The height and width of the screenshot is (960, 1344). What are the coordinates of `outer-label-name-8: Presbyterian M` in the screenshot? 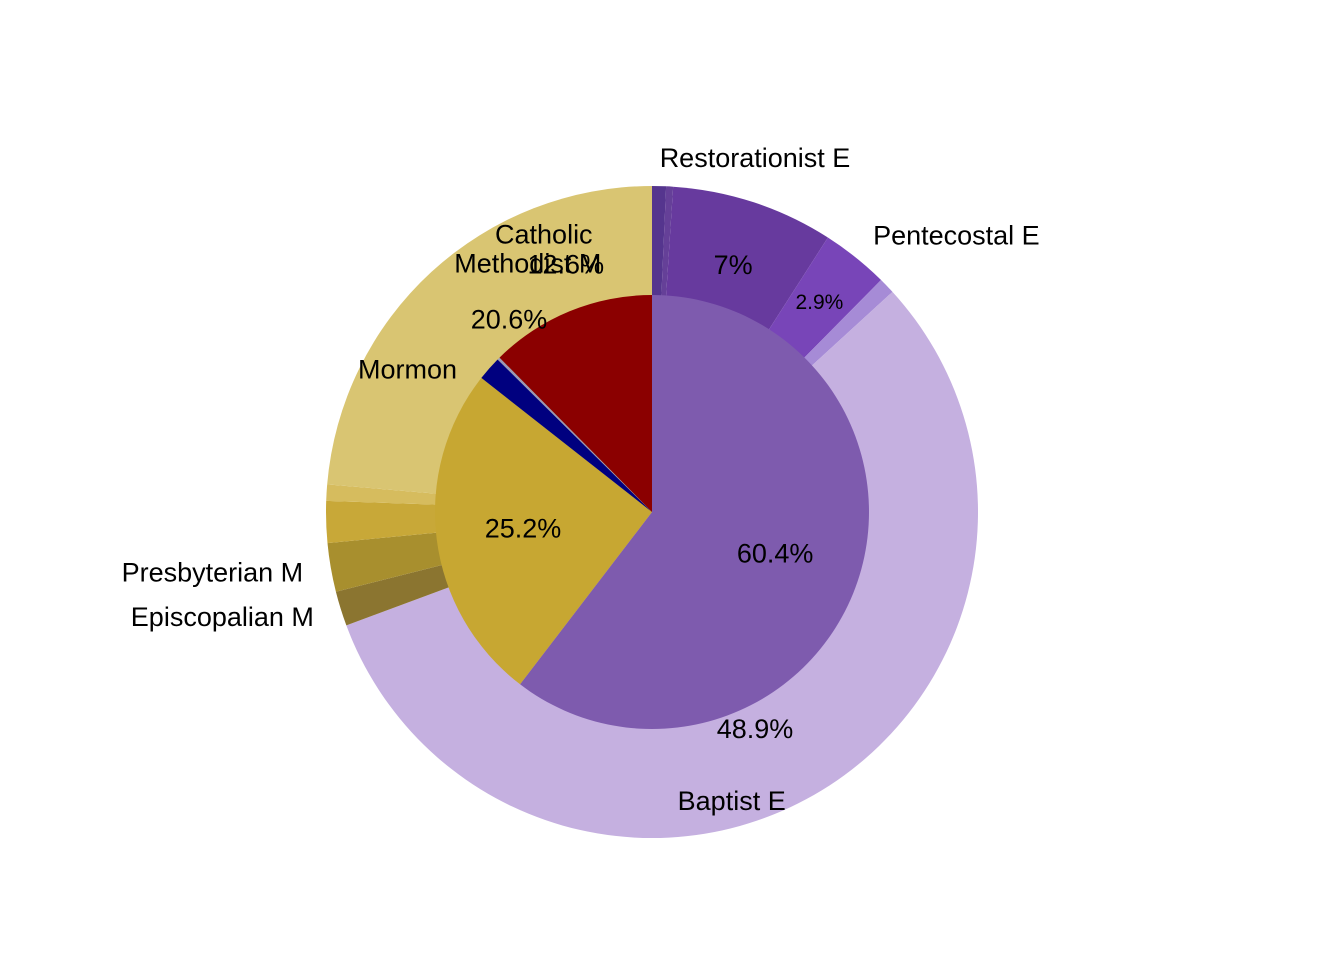 It's located at (213, 572).